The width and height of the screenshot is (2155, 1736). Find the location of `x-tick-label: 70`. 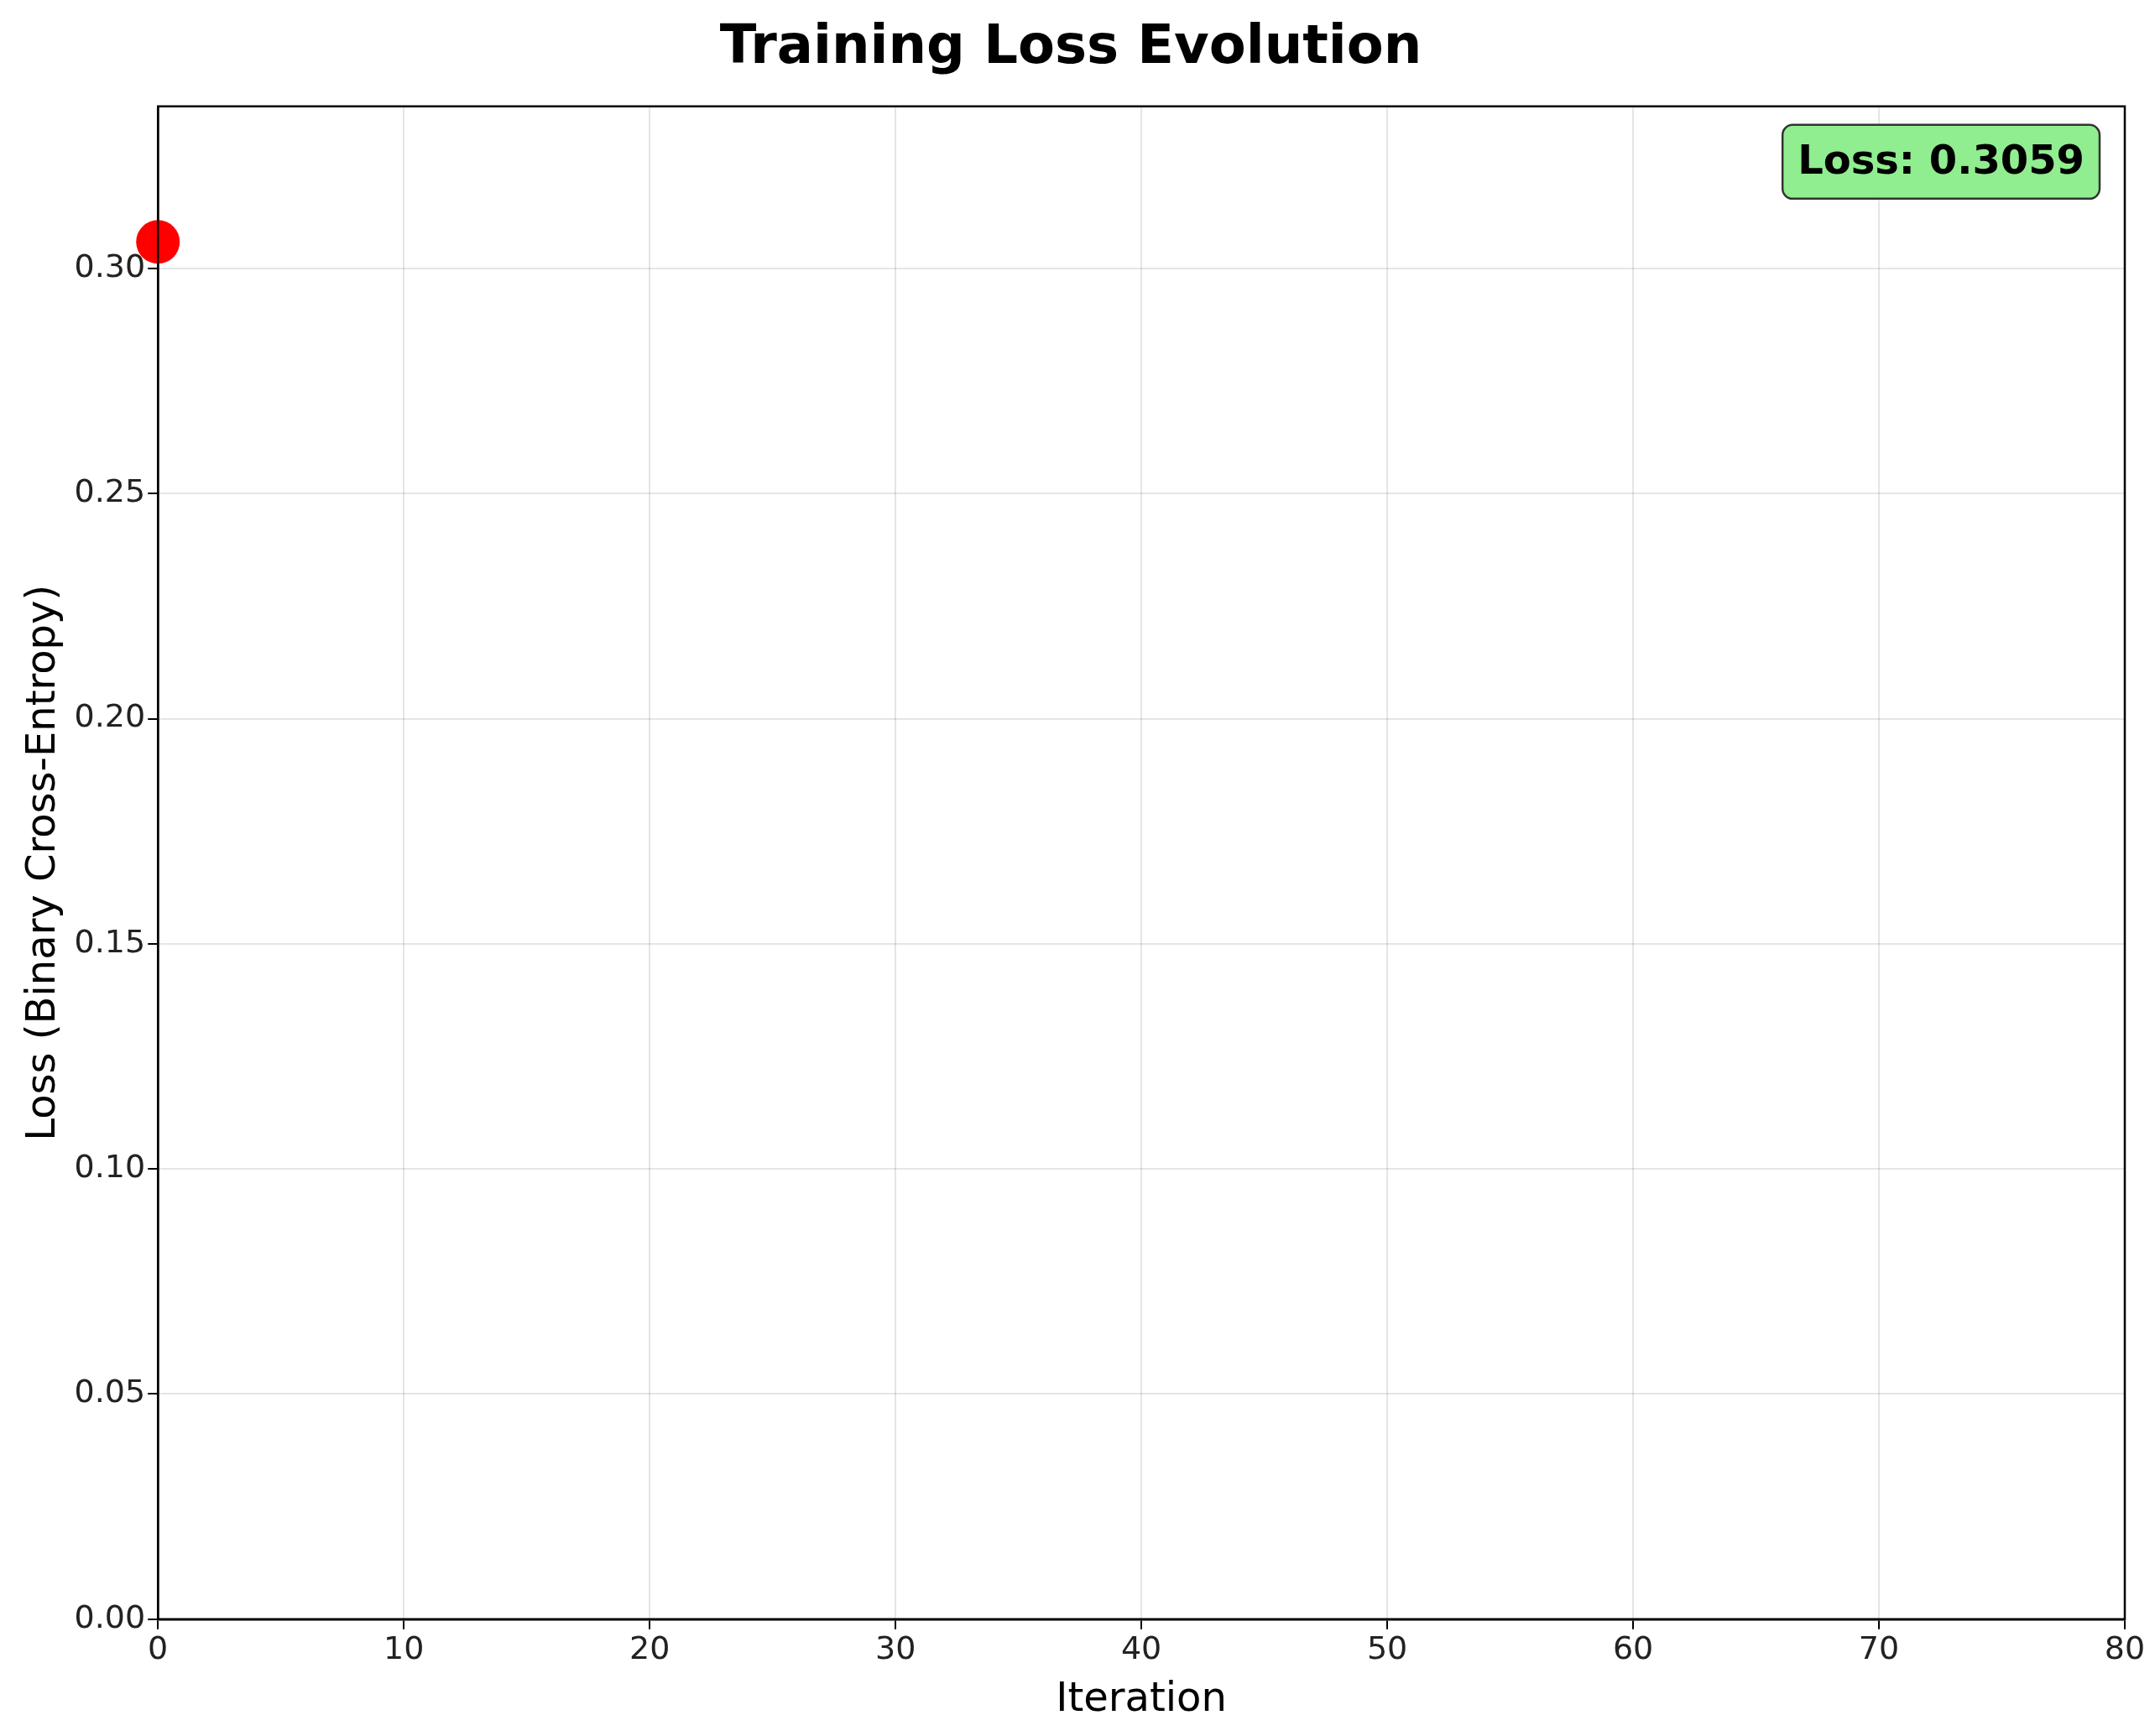

x-tick-label: 70 is located at coordinates (1879, 1648).